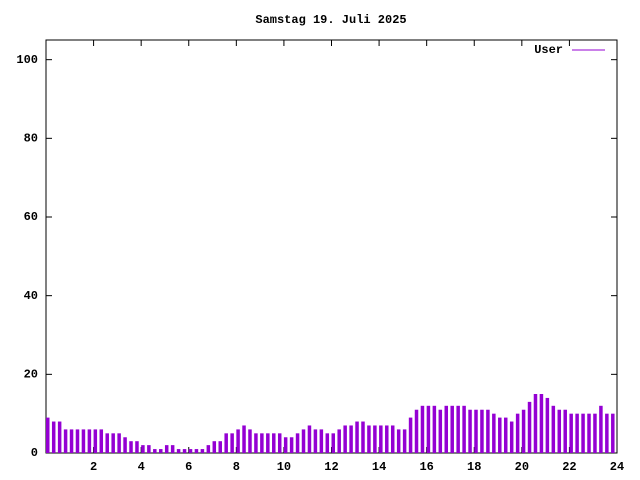 This screenshot has height=480, width=640. I want to click on y-tick-label: 20, so click(31, 375).